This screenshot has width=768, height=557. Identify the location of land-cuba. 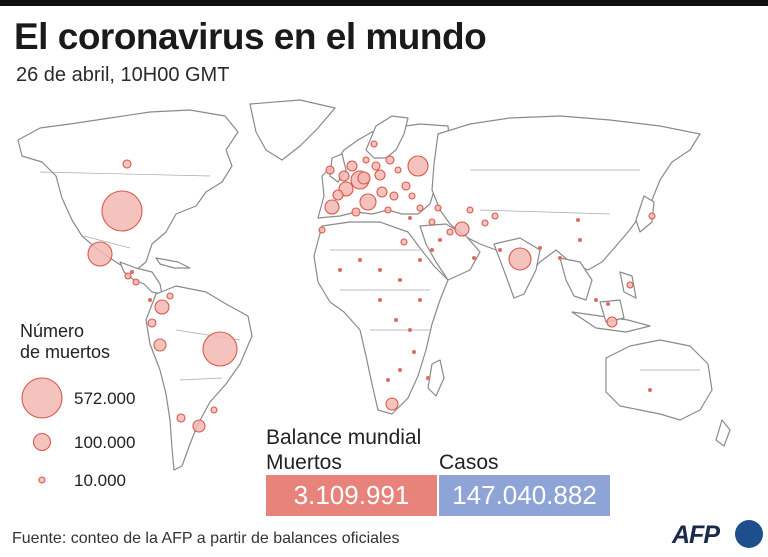
(173, 263).